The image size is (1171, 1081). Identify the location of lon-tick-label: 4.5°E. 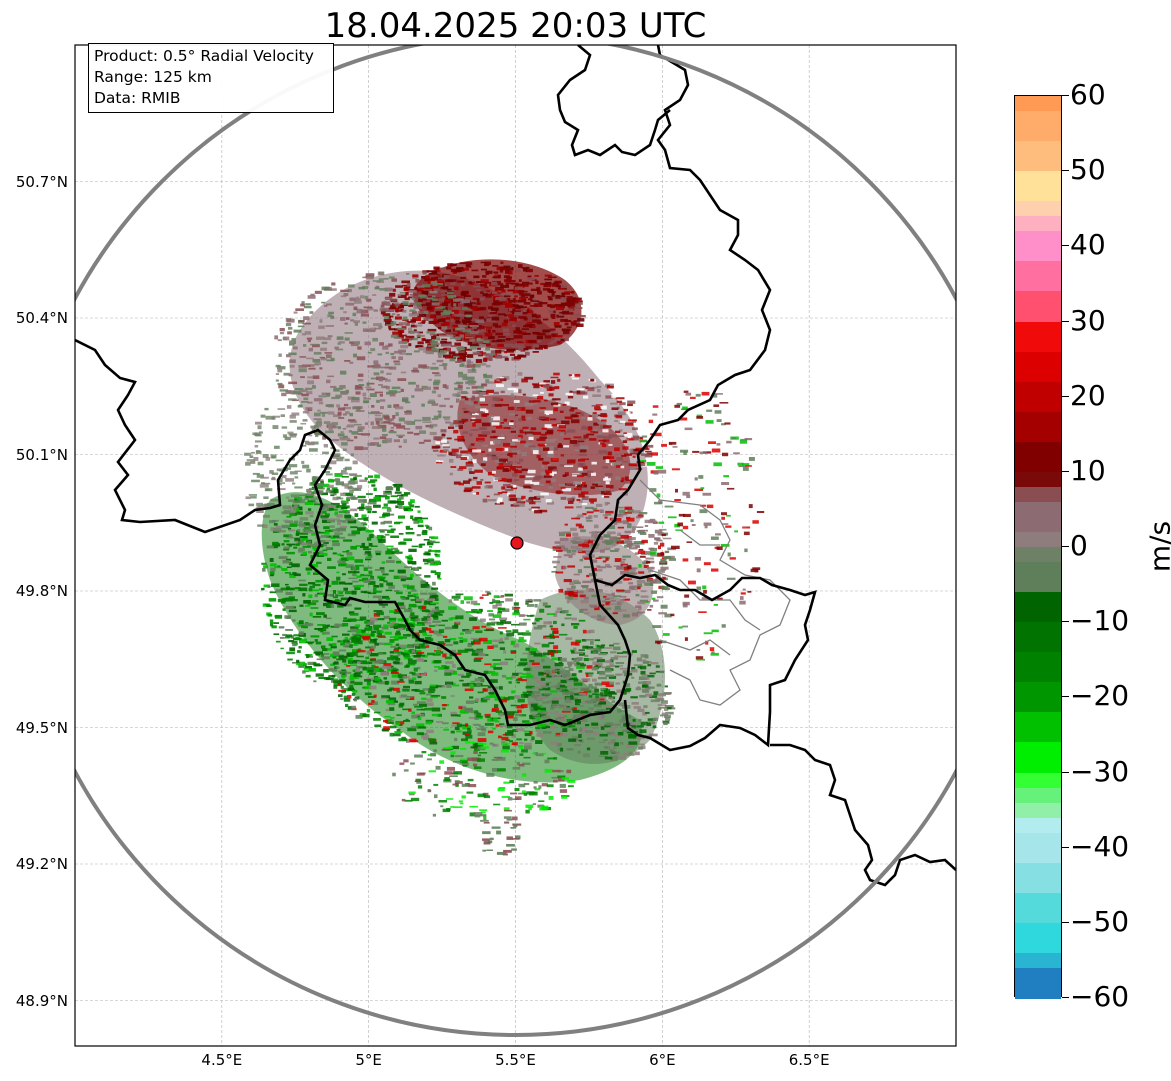
(222, 1060).